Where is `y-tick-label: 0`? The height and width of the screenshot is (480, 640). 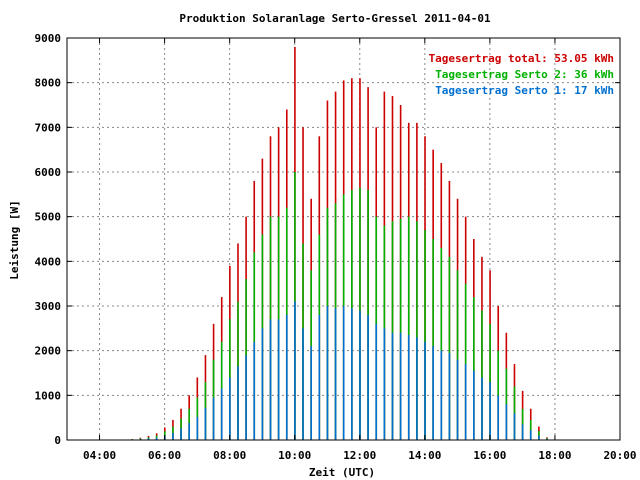
y-tick-label: 0 is located at coordinates (57, 440).